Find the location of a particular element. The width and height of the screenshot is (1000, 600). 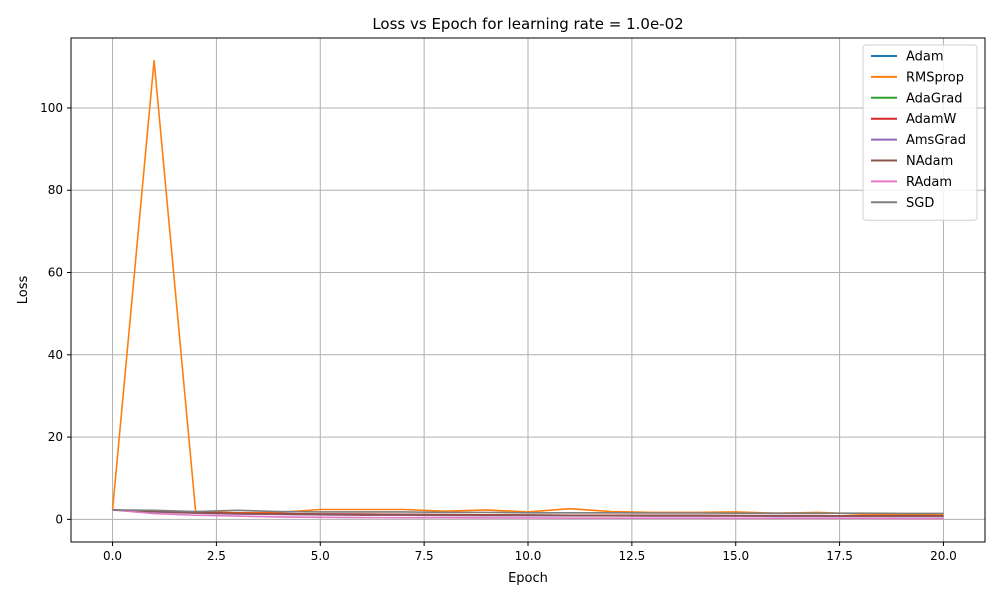

legend-label: AdaGrad is located at coordinates (934, 98).